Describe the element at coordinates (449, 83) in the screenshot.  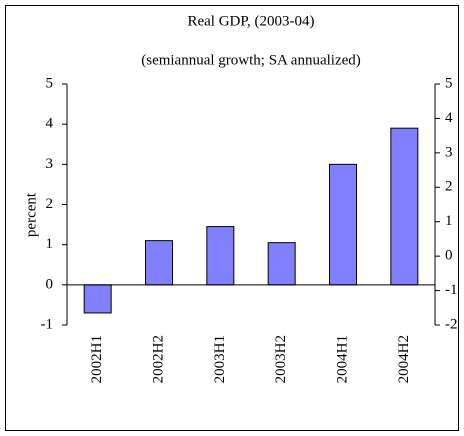
I see `y2-tick-label: 5` at that location.